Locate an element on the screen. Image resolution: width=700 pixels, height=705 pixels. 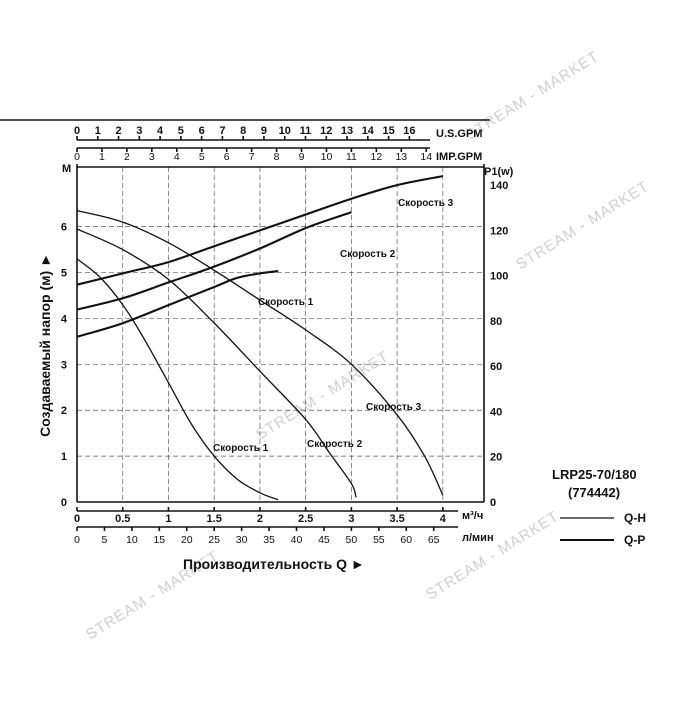
m3h-tick-label: 0 is located at coordinates (77, 519).